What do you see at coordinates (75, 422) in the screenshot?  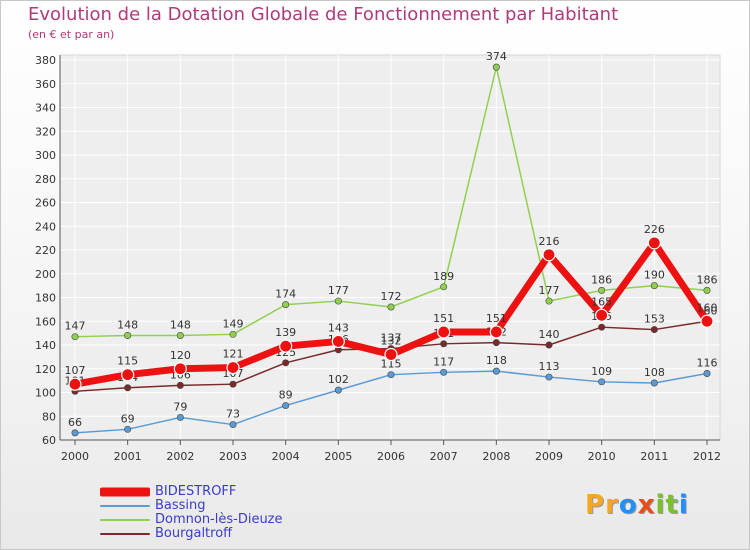 I see `data-label-bassing: 66` at bounding box center [75, 422].